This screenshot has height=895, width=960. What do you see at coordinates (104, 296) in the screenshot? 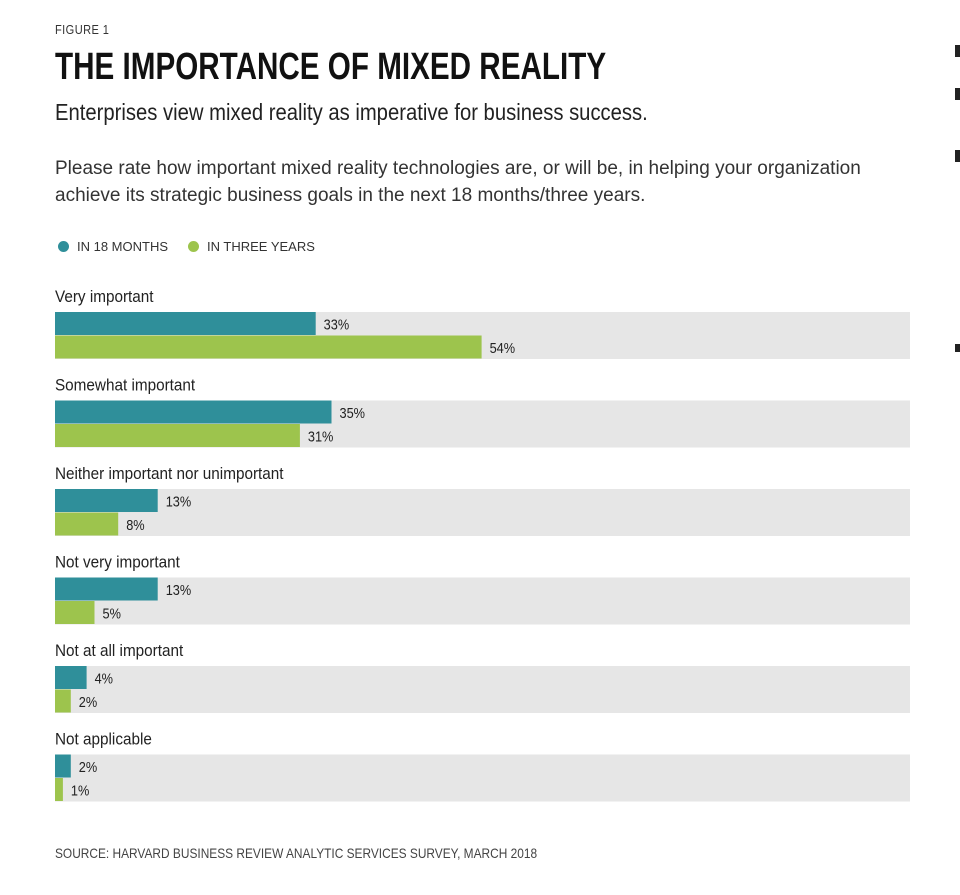
I see `category-label: Very important` at bounding box center [104, 296].